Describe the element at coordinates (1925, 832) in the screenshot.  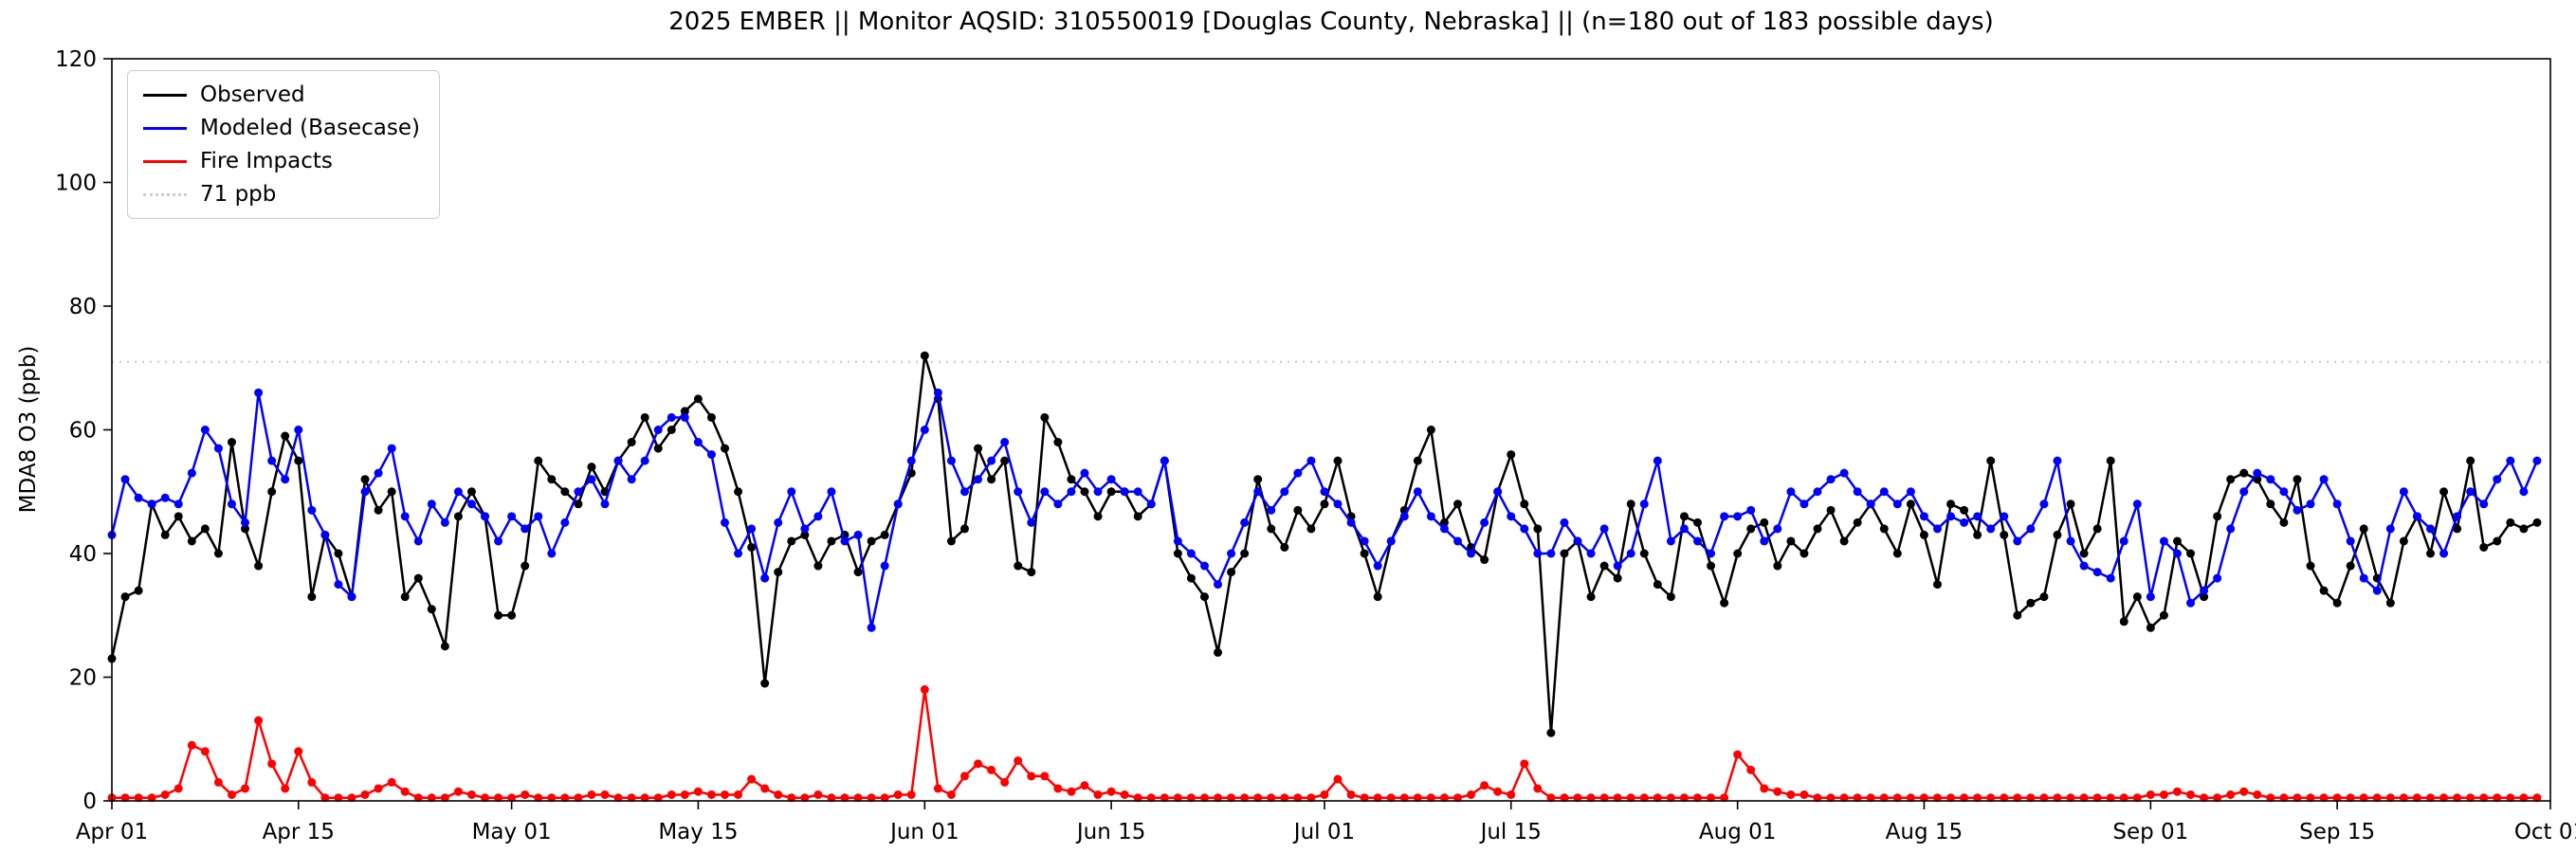
I see `x-tick-label: Aug 15` at that location.